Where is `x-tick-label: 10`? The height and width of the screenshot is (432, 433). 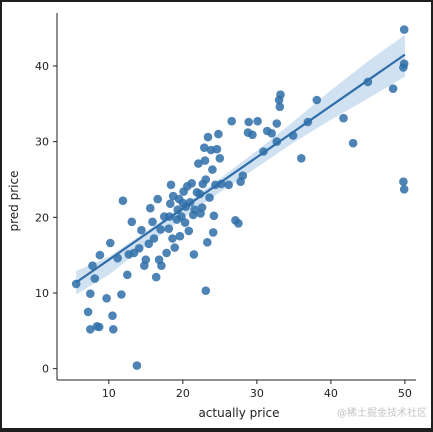 x-tick-label: 10 is located at coordinates (109, 393).